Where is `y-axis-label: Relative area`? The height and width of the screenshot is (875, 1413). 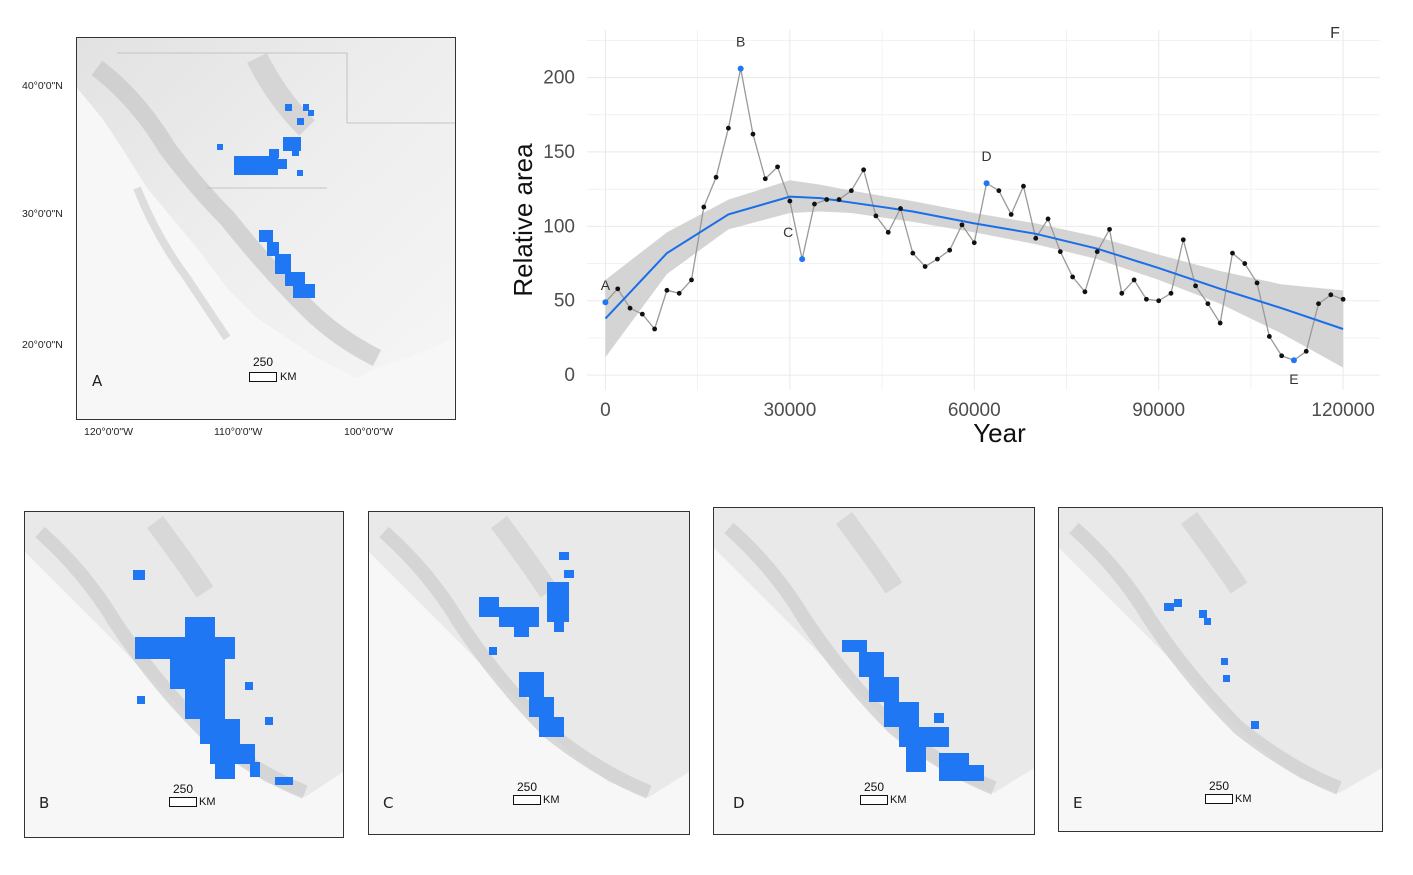 y-axis-label: Relative area is located at coordinates (523, 220).